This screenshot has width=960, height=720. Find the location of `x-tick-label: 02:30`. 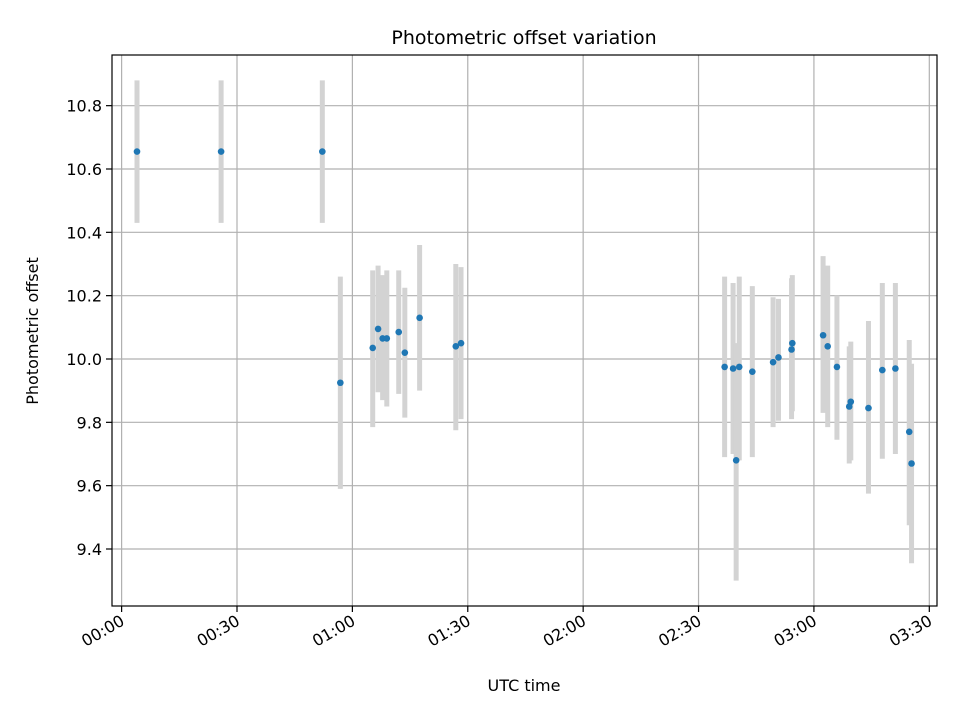

x-tick-label: 02:30 is located at coordinates (679, 631).